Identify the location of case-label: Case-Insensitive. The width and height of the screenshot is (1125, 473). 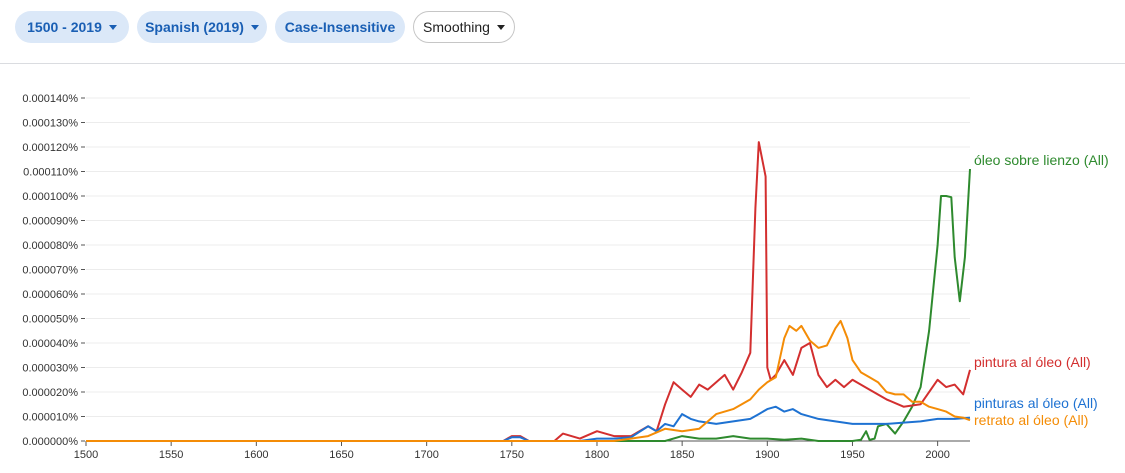
(340, 27).